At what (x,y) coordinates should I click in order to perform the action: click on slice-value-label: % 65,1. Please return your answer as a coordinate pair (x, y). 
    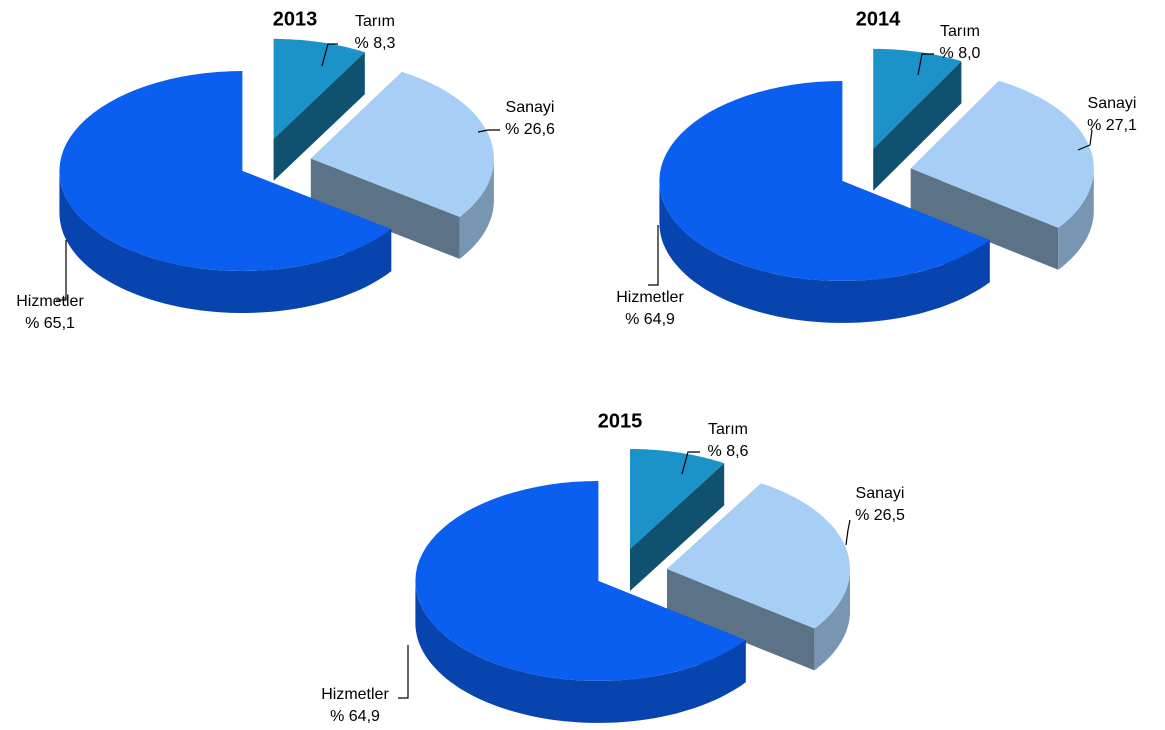
    Looking at the image, I should click on (50, 323).